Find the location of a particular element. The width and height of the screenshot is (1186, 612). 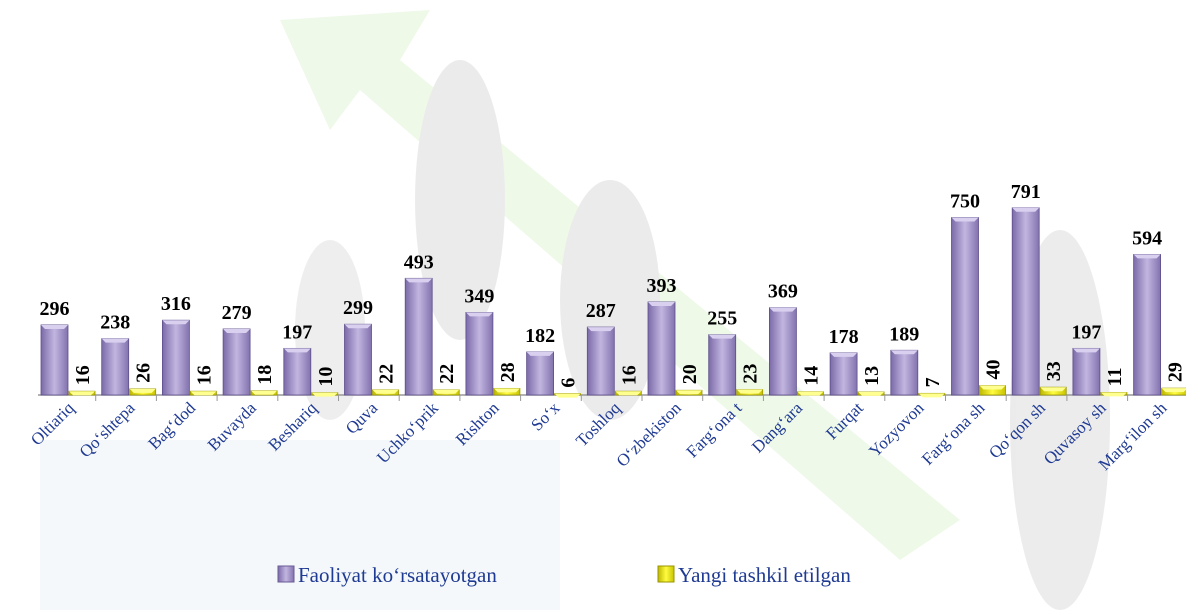

data-label: 14 is located at coordinates (811, 376).